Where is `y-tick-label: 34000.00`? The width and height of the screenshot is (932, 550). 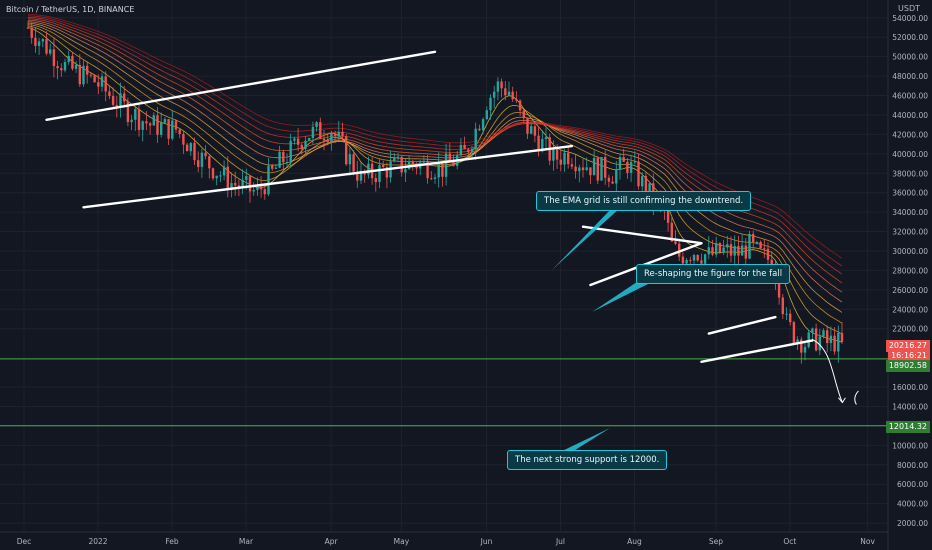 y-tick-label: 34000.00 is located at coordinates (910, 212).